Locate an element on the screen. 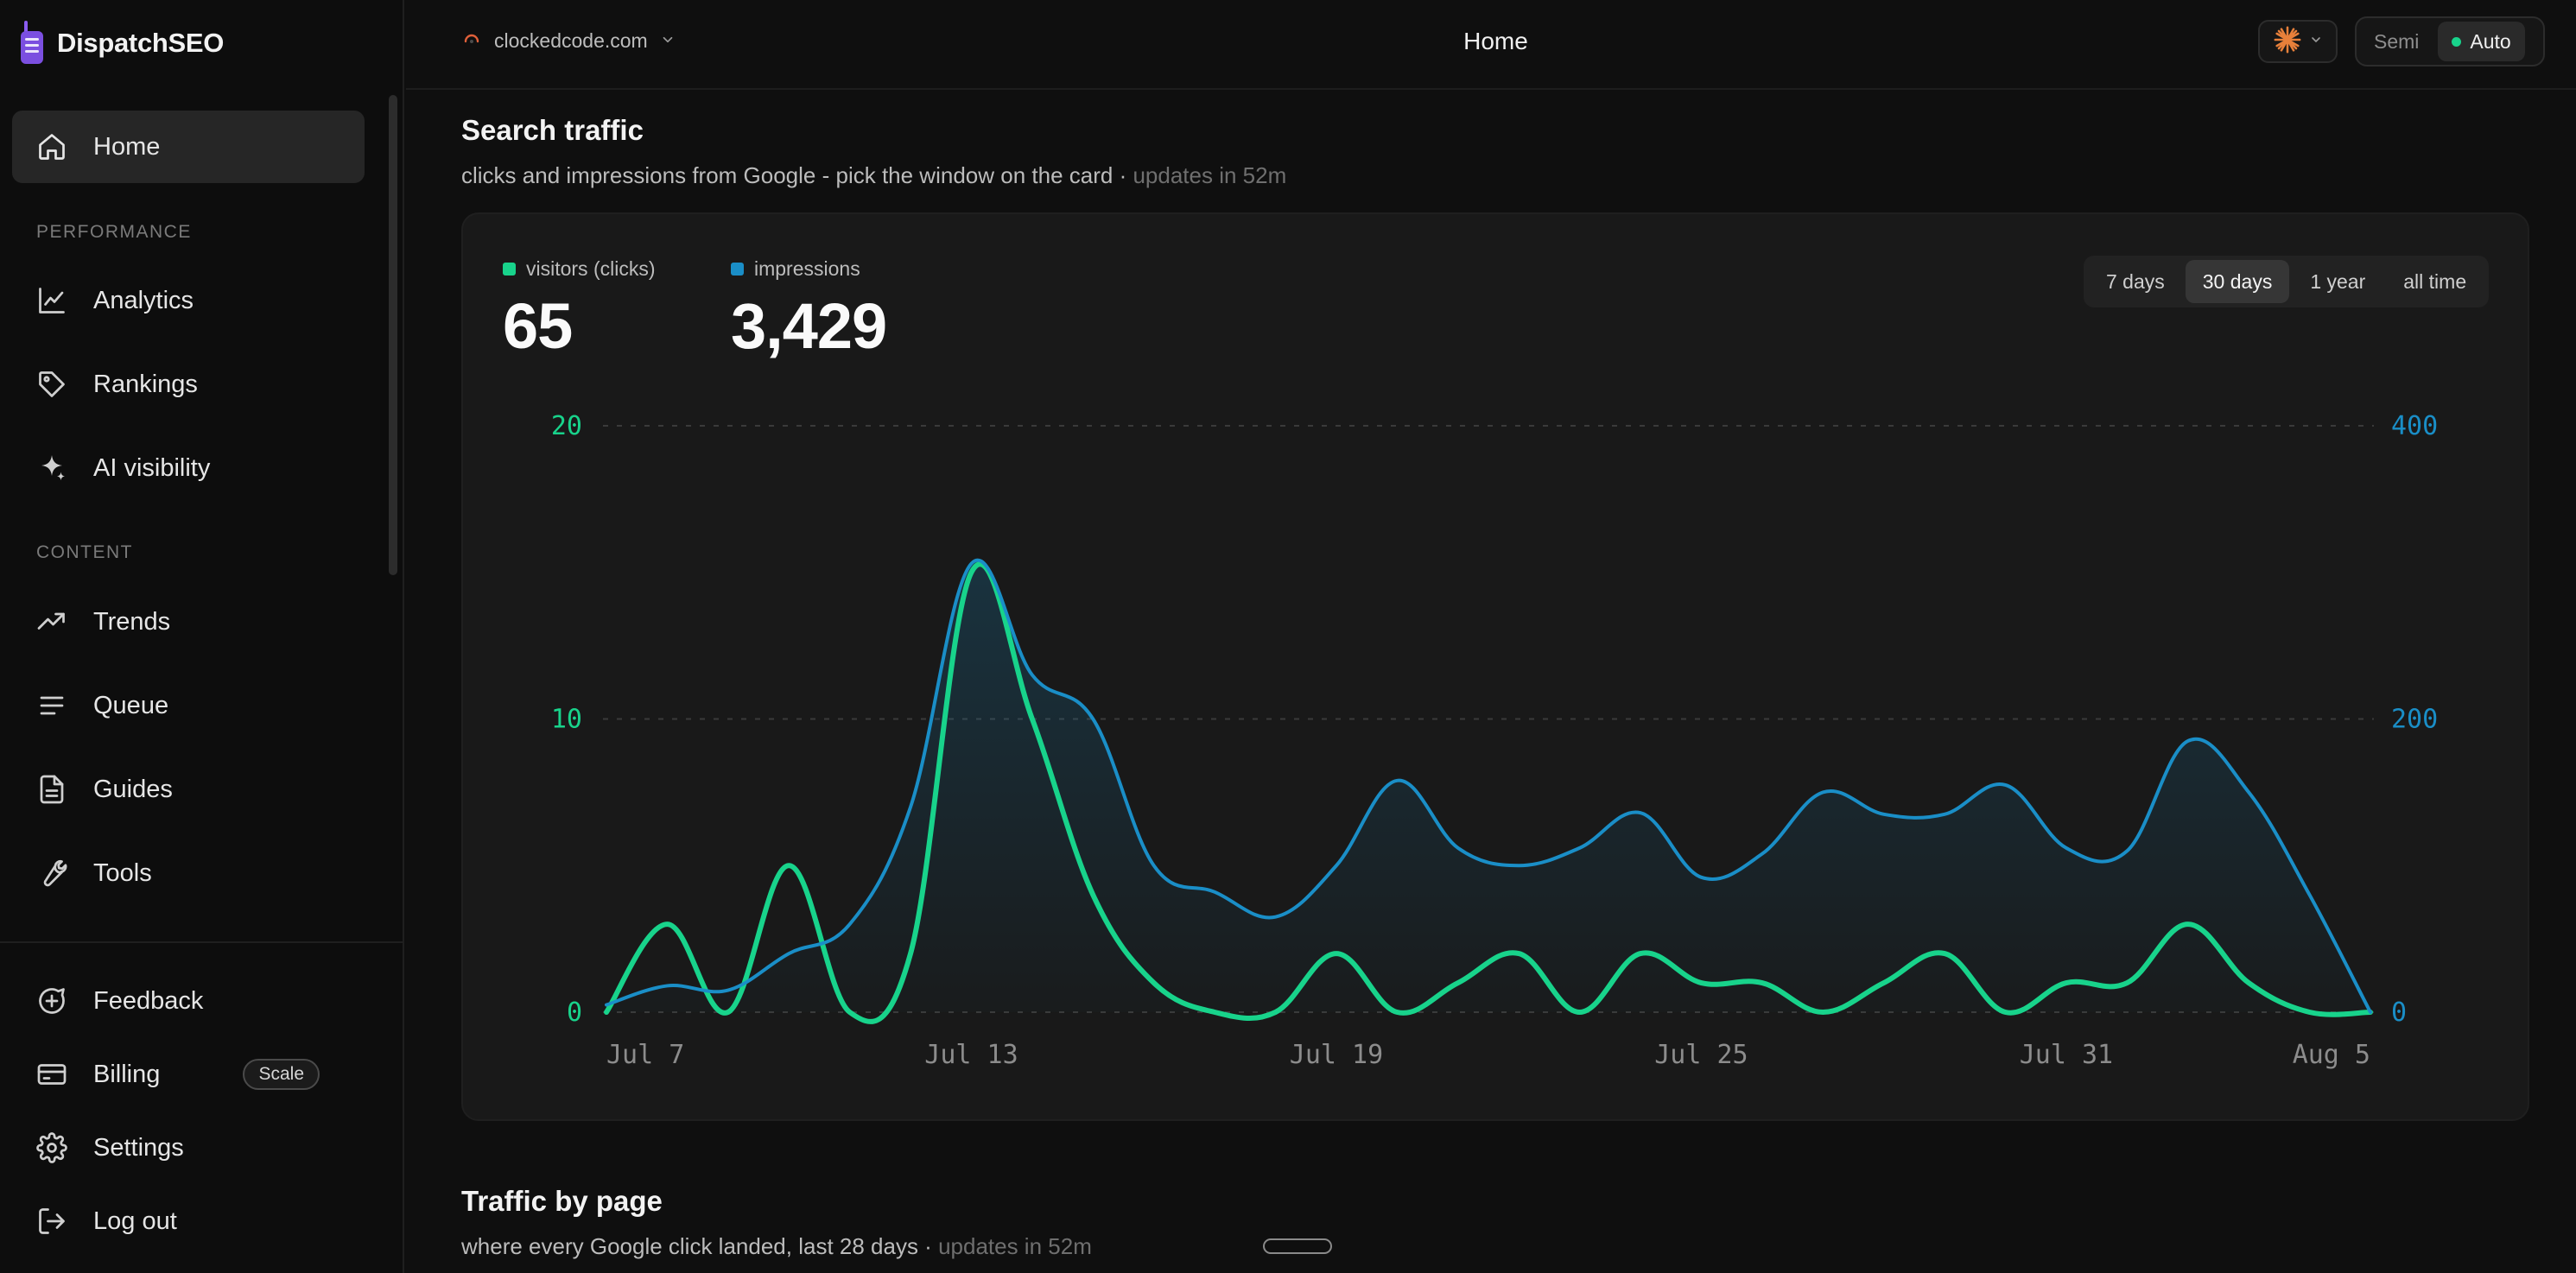  toggle-pill is located at coordinates (1297, 1246).